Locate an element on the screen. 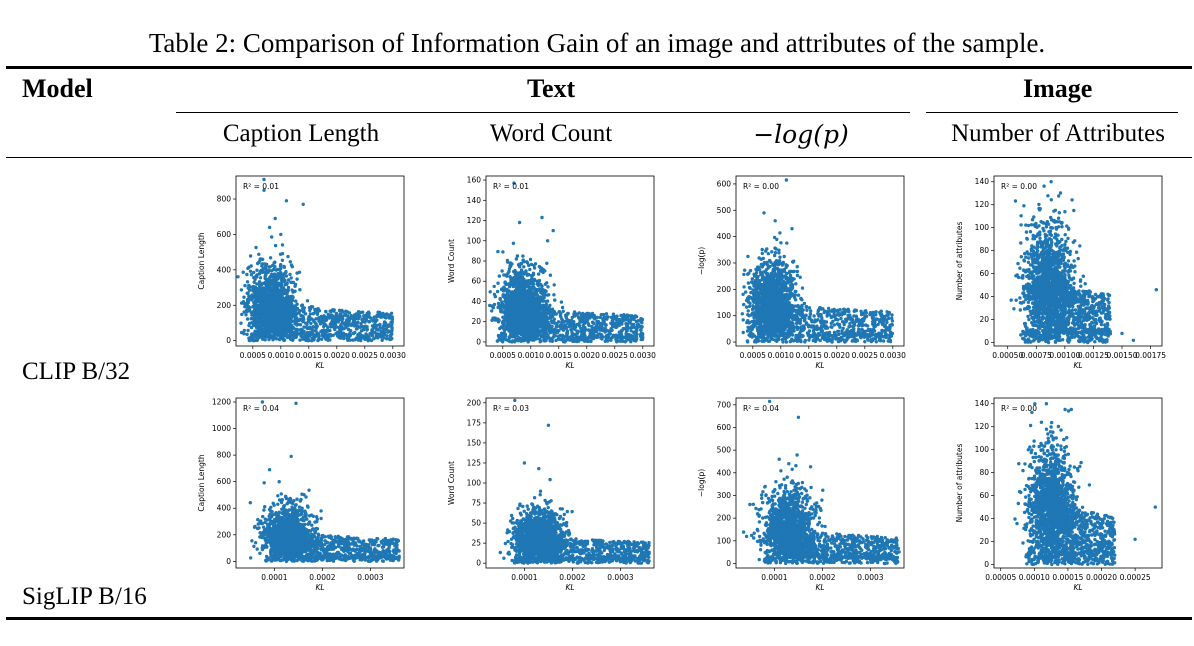 The image size is (1194, 646). header-image-group: Image is located at coordinates (1058, 88).